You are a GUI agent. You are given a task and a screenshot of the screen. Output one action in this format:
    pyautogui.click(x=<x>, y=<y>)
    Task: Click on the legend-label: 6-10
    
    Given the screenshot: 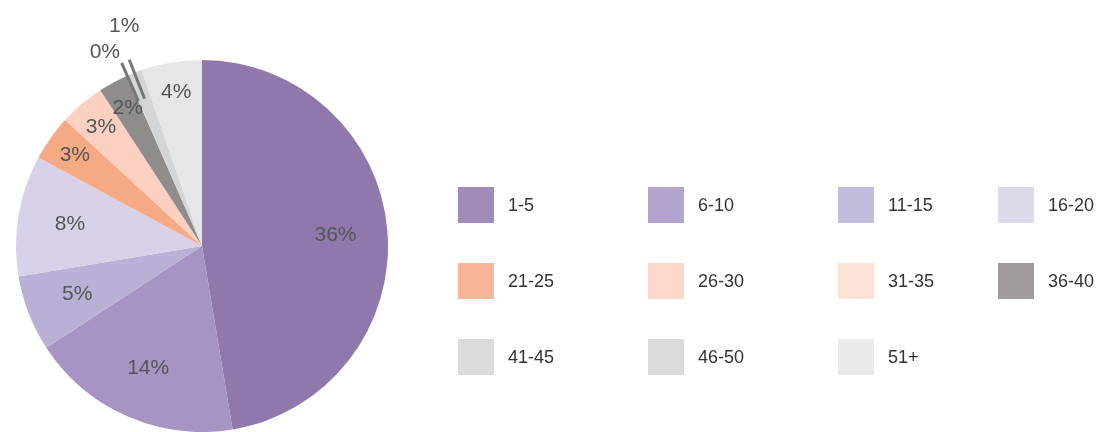 What is the action you would take?
    pyautogui.click(x=716, y=205)
    